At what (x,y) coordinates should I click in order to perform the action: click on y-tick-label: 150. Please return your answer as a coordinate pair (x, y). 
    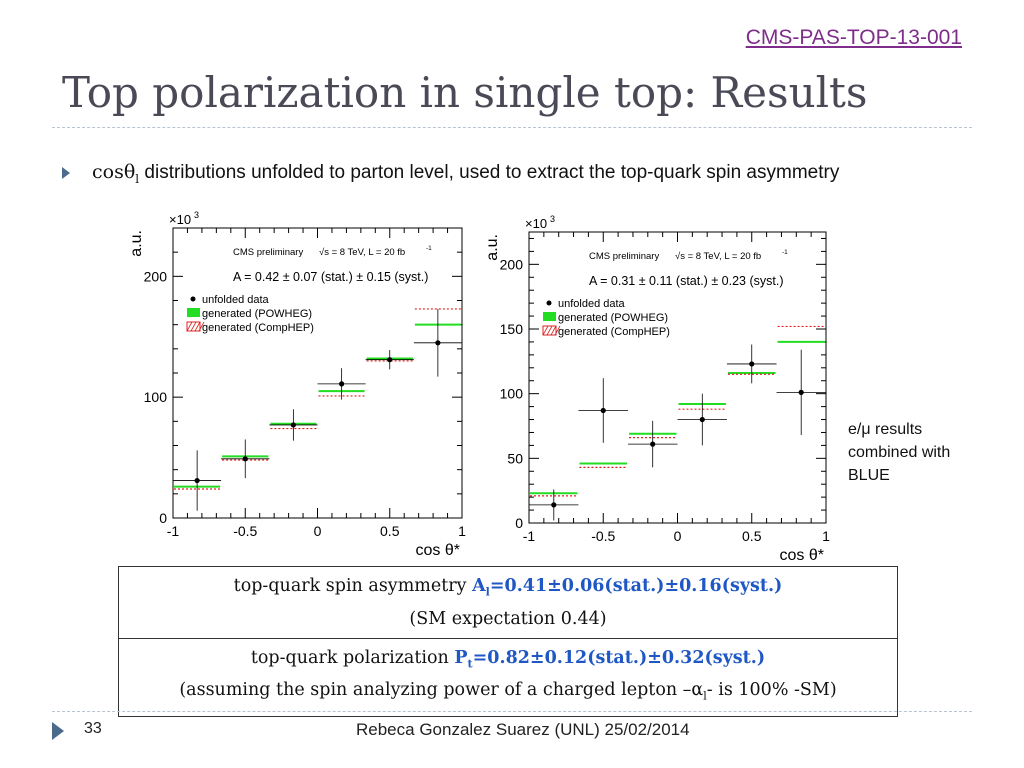
    Looking at the image, I should click on (512, 329).